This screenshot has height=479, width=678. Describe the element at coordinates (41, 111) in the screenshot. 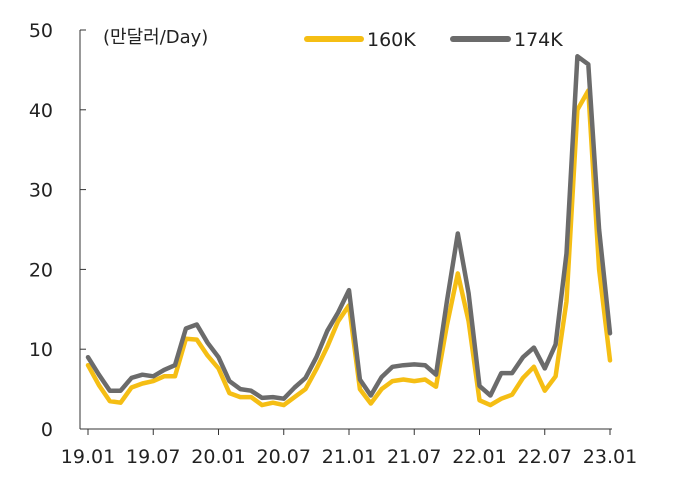

I see `y-tick-label: 40` at that location.